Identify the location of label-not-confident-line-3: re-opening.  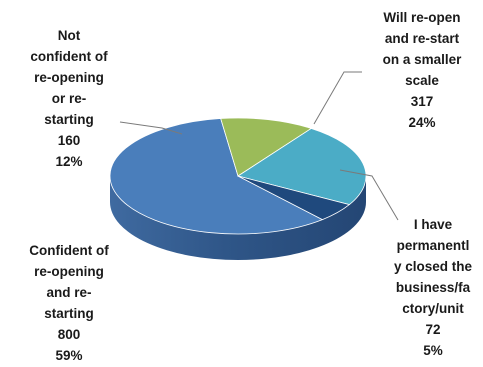
(69, 77).